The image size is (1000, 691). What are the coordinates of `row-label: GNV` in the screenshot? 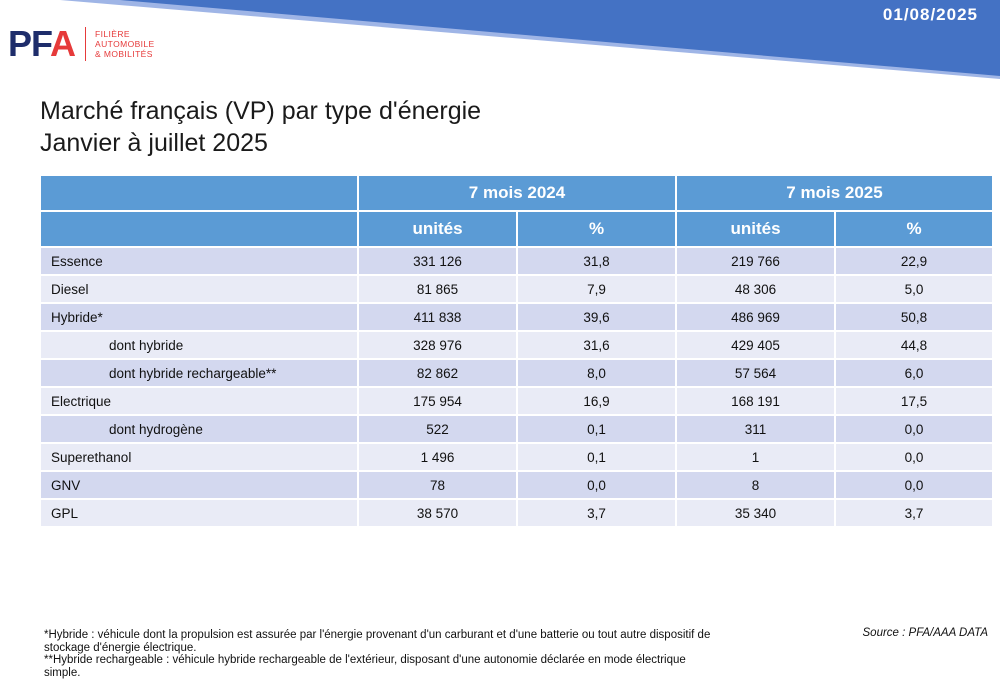 It's located at (199, 485).